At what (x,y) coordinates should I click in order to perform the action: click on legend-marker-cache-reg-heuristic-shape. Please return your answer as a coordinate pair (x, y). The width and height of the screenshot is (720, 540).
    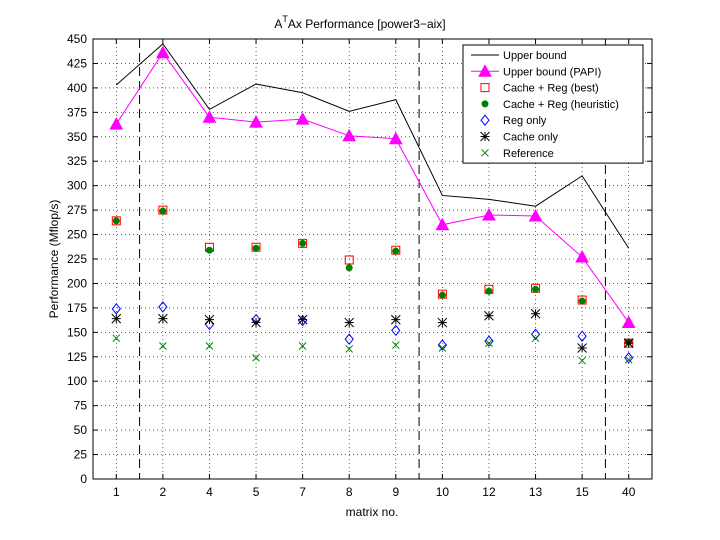
    Looking at the image, I should click on (485, 104).